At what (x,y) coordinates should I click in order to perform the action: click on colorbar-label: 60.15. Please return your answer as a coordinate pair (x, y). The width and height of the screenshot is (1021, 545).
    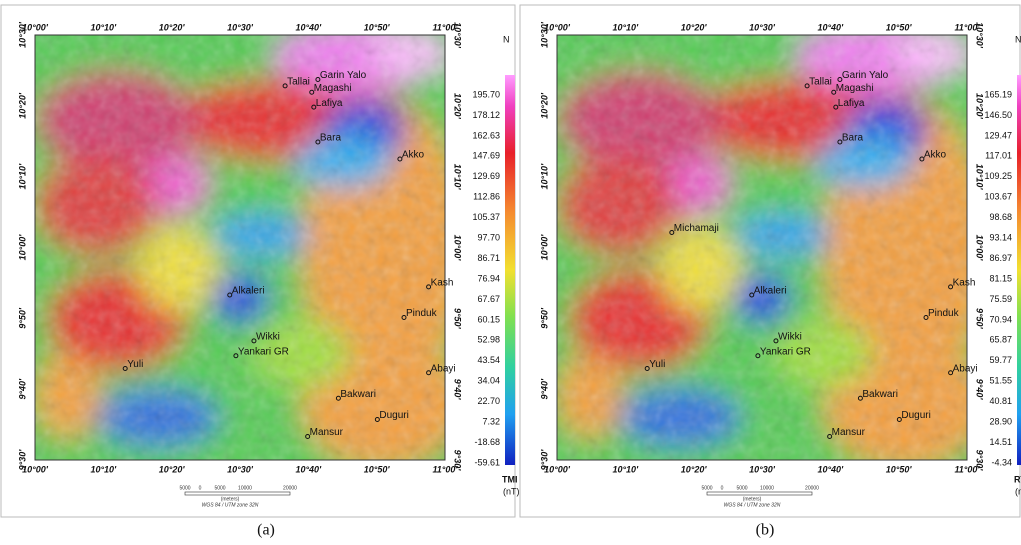
    Looking at the image, I should click on (488, 319).